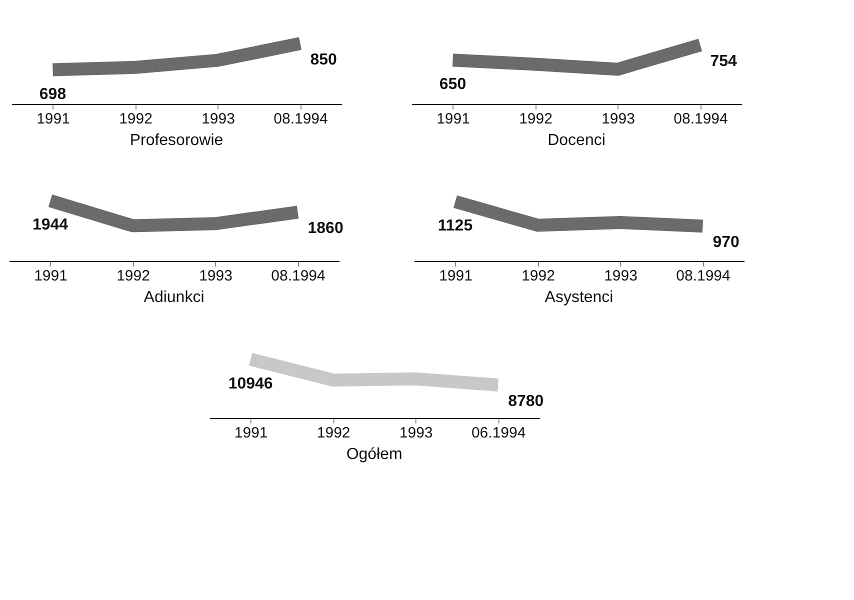 This screenshot has height=600, width=854. What do you see at coordinates (498, 433) in the screenshot?
I see `x-tick-label: 06.1994` at bounding box center [498, 433].